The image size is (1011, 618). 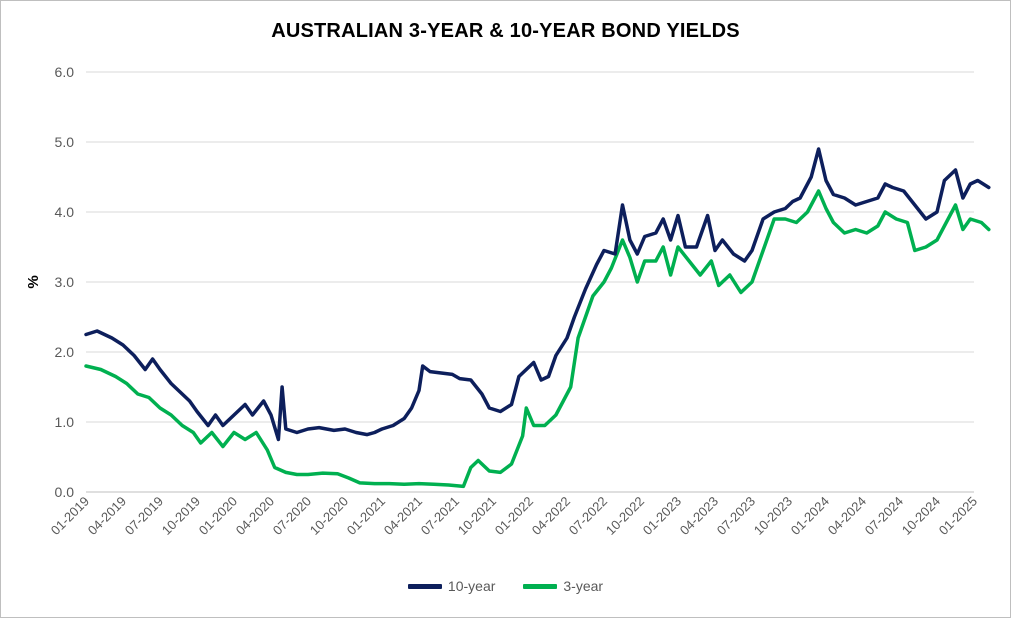 What do you see at coordinates (736, 516) in the screenshot?
I see `x-tick-label: 07-2023` at bounding box center [736, 516].